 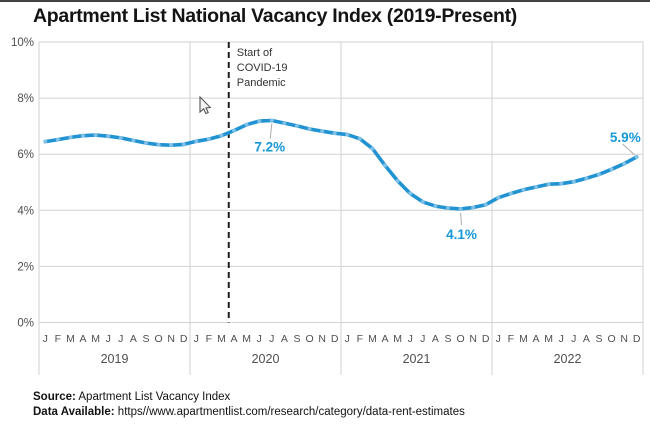 I want to click on footer-data-label: Data Available:, so click(x=74, y=412).